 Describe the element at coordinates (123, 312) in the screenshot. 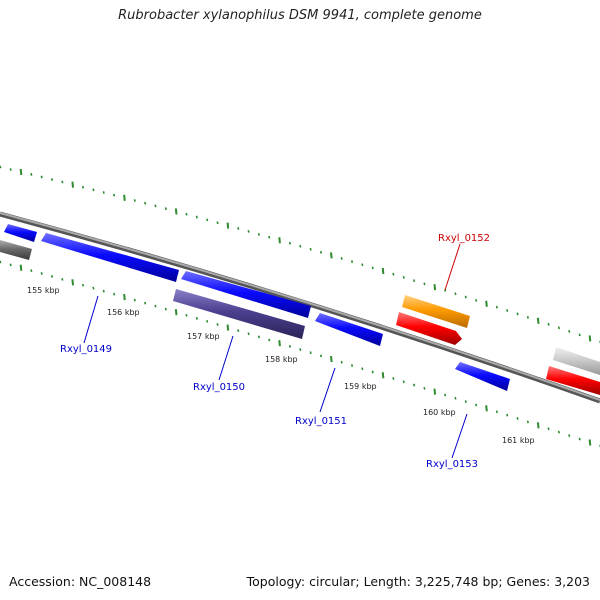

I see `tick-label-156: 156 kbp` at that location.